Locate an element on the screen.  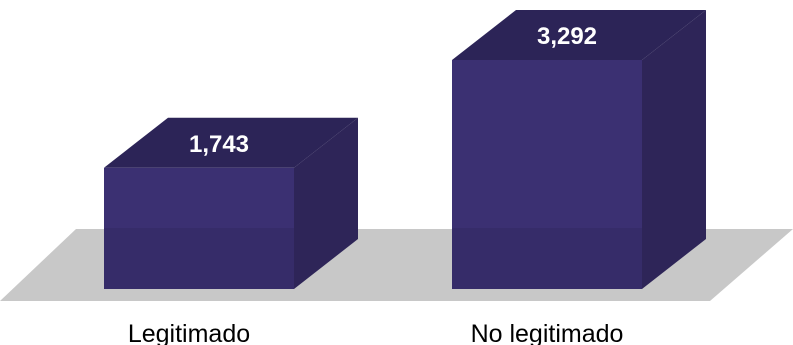
data-label: 1,743 is located at coordinates (219, 144).